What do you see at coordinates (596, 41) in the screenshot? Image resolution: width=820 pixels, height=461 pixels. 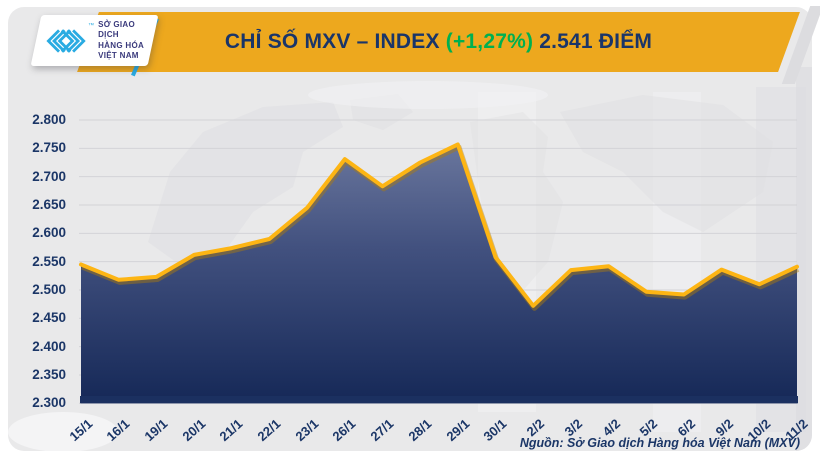 I see `title-points-value: 2.541 ĐIỂM` at bounding box center [596, 41].